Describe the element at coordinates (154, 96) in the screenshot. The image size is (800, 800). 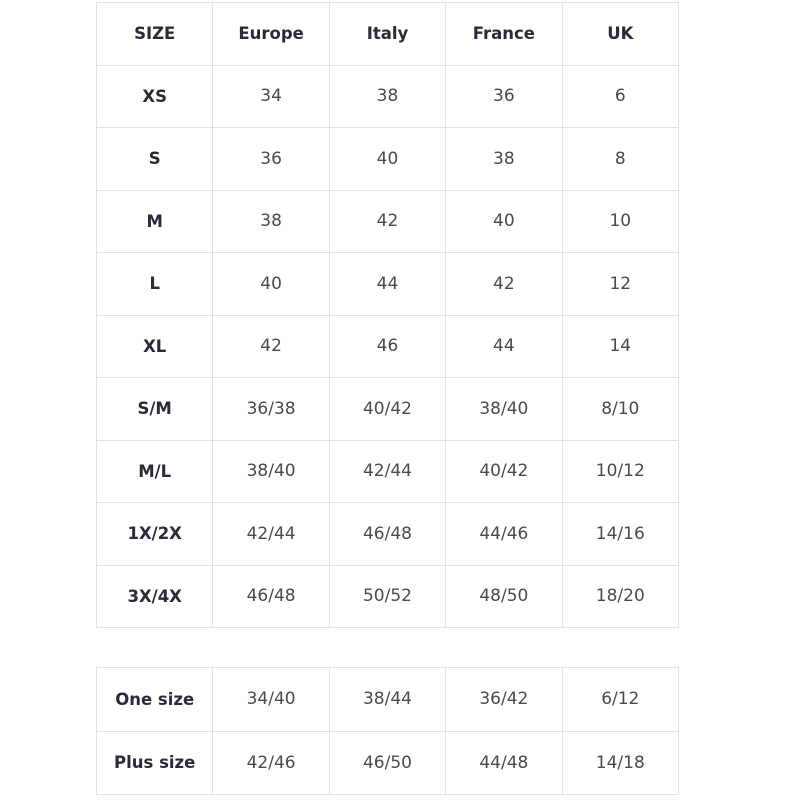
I see `size-label-cell: XS` at that location.